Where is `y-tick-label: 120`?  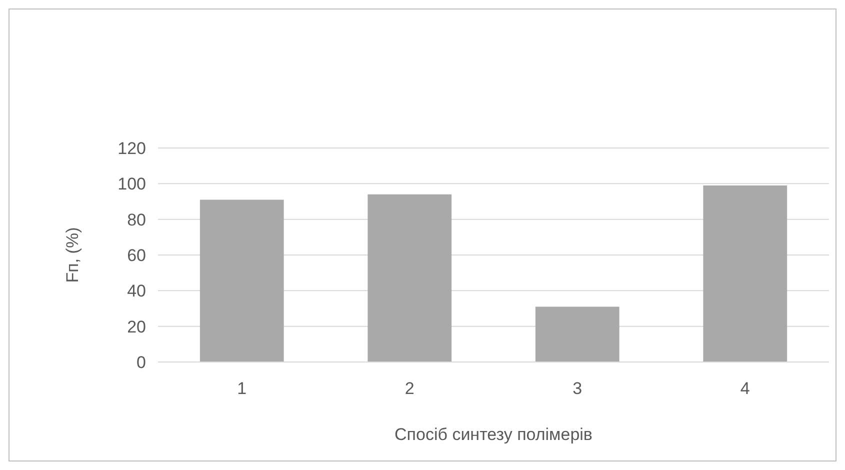 y-tick-label: 120 is located at coordinates (132, 148).